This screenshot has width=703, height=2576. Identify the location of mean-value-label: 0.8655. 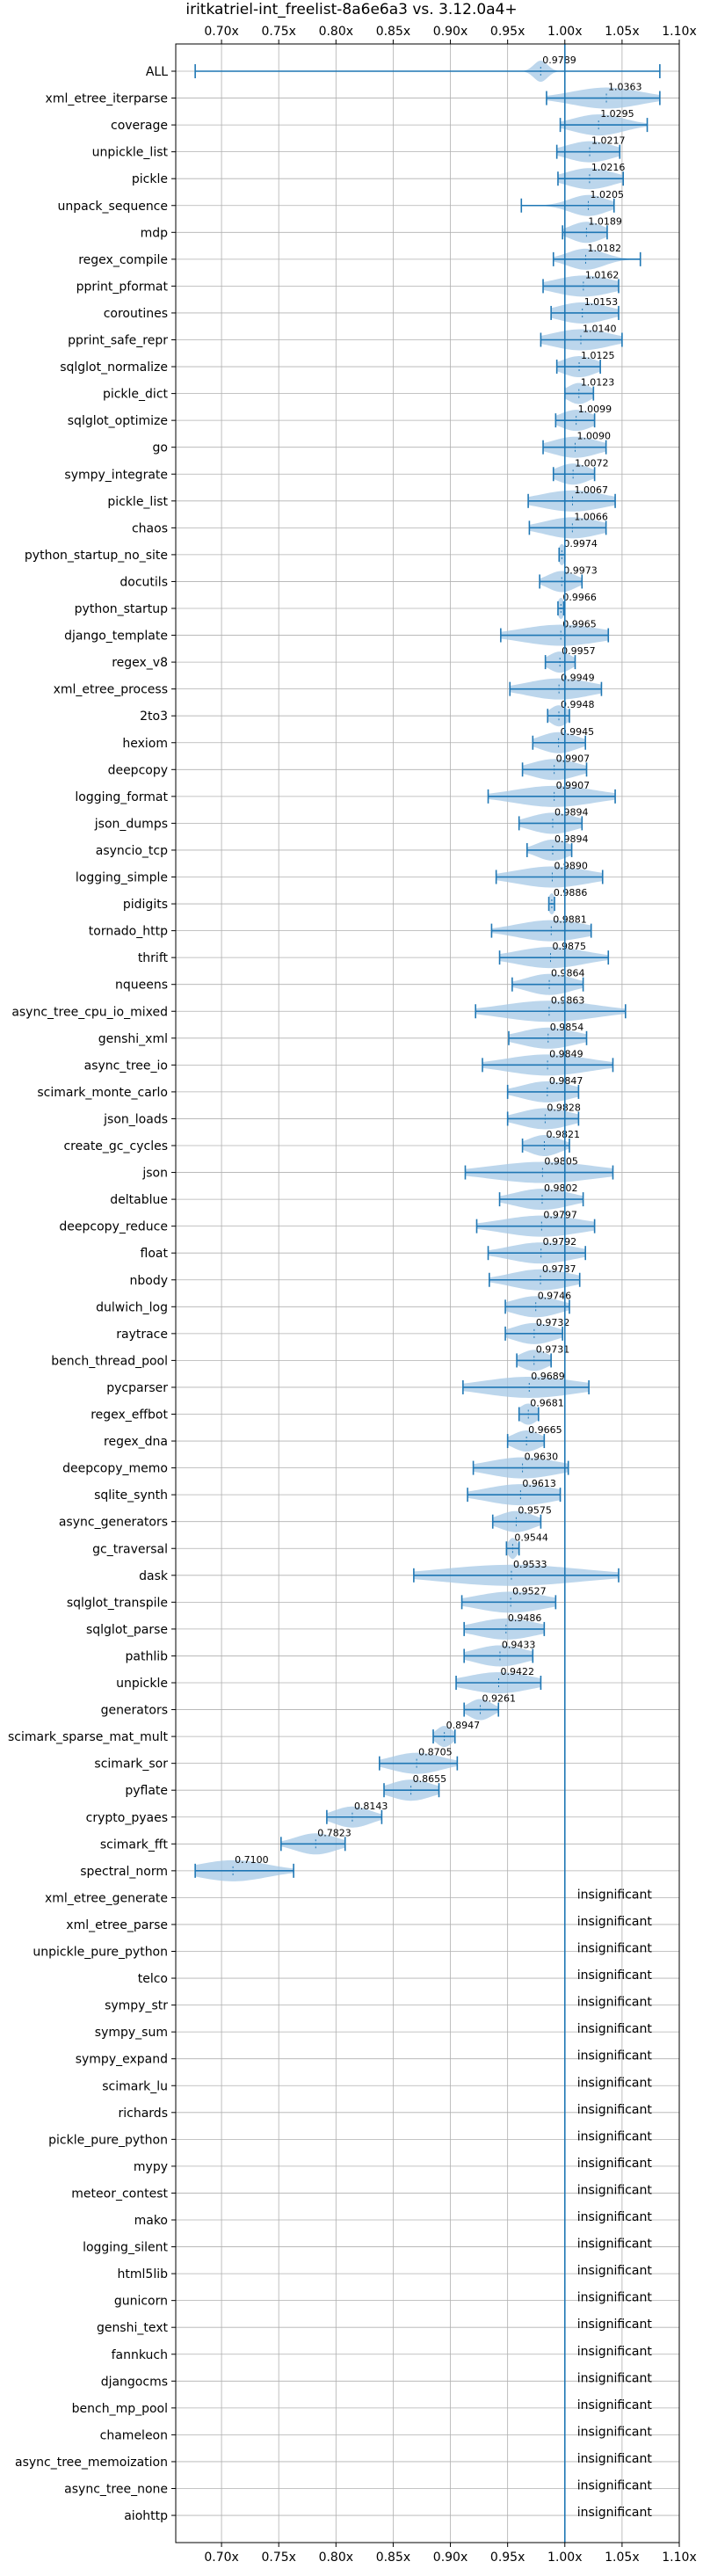
(430, 1779).